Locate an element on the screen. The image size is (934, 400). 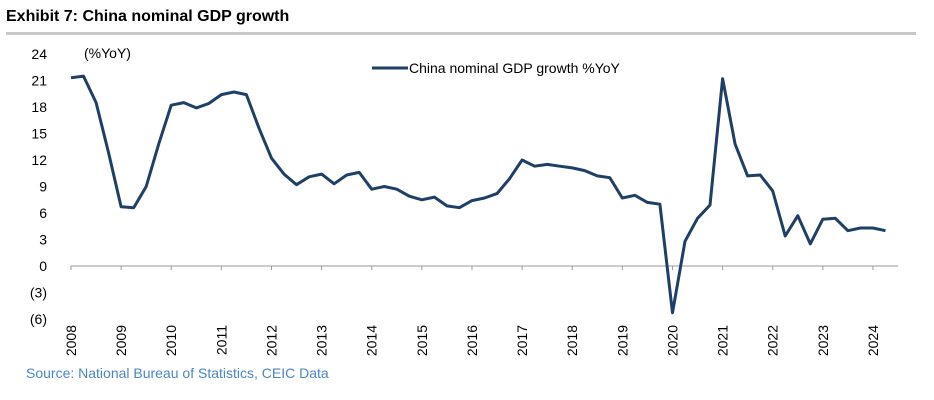
x-tick-label: 2016 is located at coordinates (472, 340).